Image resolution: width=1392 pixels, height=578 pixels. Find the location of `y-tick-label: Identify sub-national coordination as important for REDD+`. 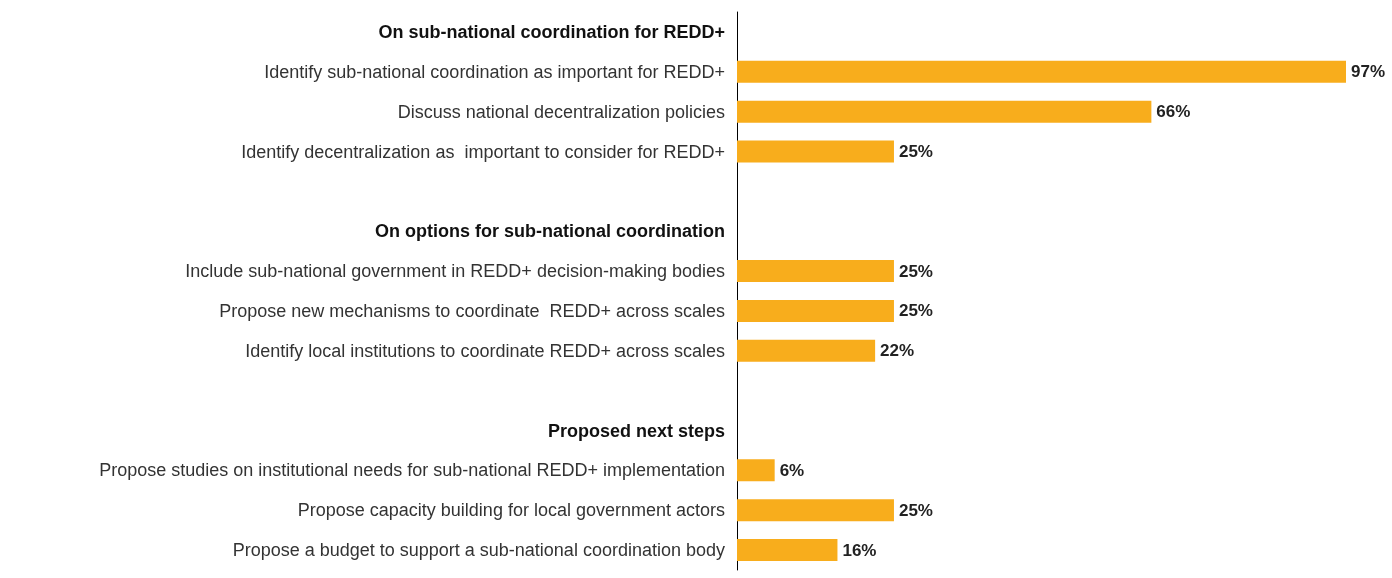

y-tick-label: Identify sub-national coordination as important for REDD+ is located at coordinates (494, 71).